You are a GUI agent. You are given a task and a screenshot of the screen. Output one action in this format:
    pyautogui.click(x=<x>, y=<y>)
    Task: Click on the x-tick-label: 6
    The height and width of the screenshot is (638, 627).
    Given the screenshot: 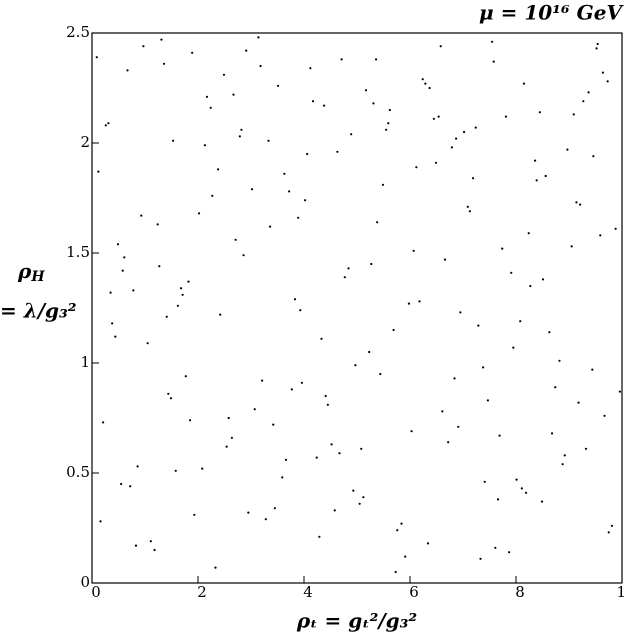 What is the action you would take?
    pyautogui.click(x=414, y=592)
    